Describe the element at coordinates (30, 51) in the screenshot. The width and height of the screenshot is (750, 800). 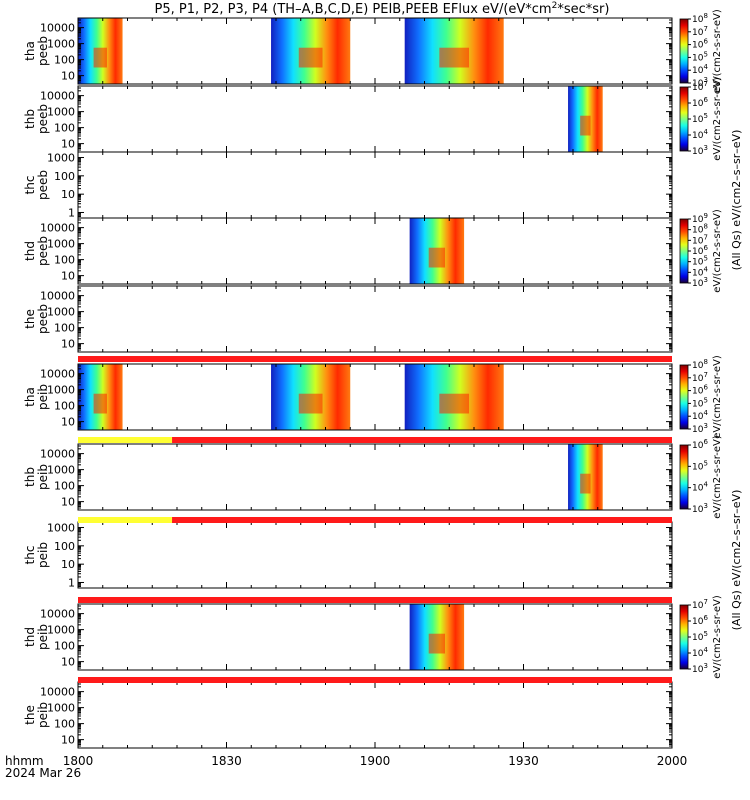
I see `y-label-probe: tha` at that location.